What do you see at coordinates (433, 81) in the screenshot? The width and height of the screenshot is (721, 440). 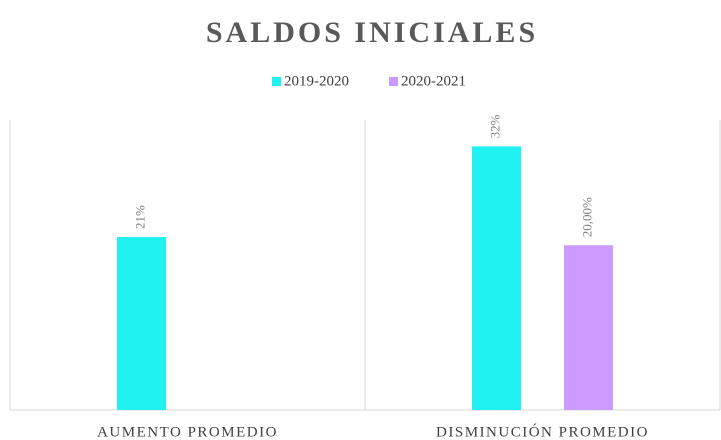 I see `legend-label: 2020-2021` at bounding box center [433, 81].